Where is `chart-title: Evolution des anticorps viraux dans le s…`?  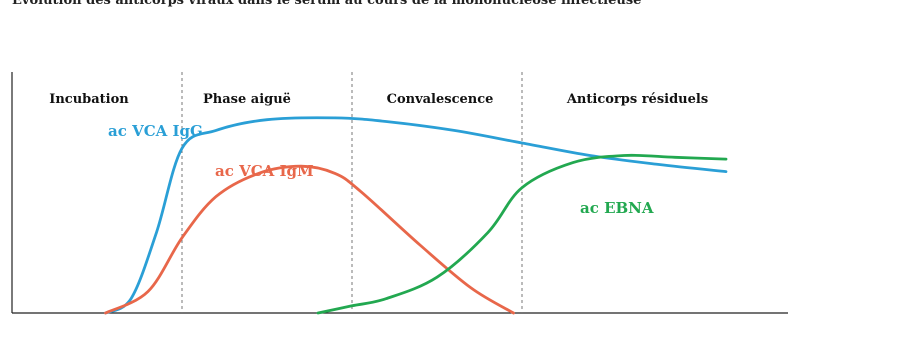
chart-title: Evolution des anticorps viraux dans le s… is located at coordinates (327, 4).